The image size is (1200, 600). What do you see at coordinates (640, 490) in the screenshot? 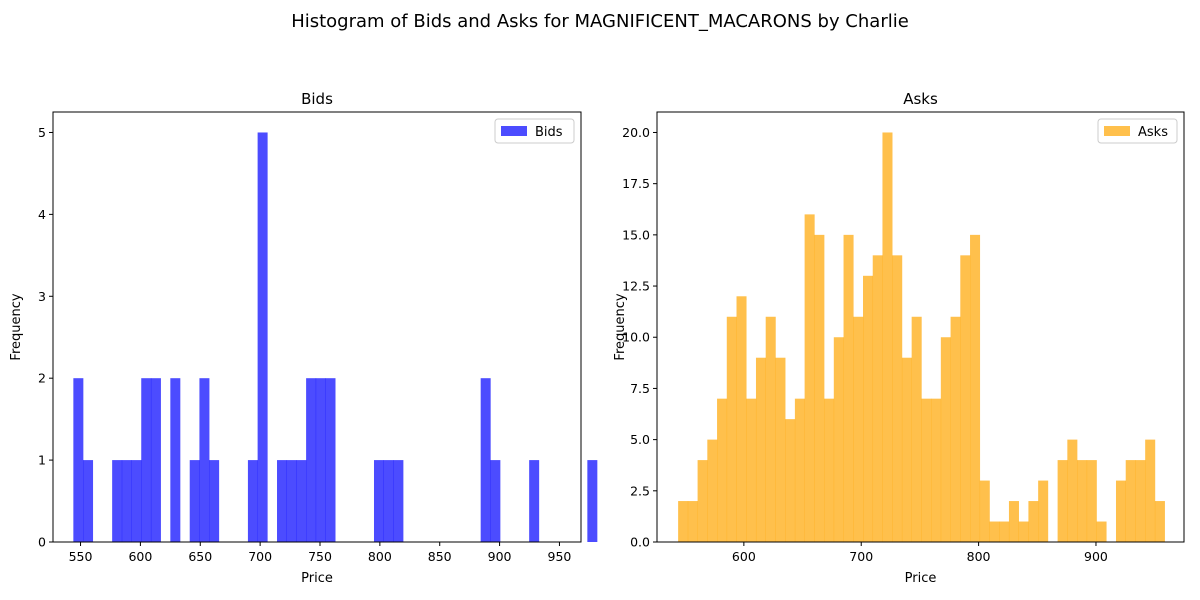
I see `asks-y-tick-label: 2.5` at bounding box center [640, 490].